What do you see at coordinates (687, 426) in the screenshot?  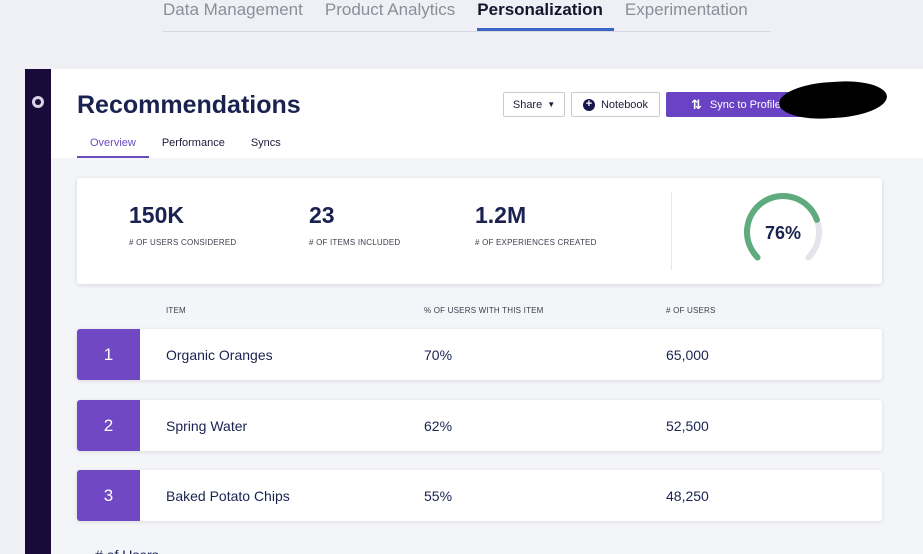 I see `item-users: 52,500` at bounding box center [687, 426].